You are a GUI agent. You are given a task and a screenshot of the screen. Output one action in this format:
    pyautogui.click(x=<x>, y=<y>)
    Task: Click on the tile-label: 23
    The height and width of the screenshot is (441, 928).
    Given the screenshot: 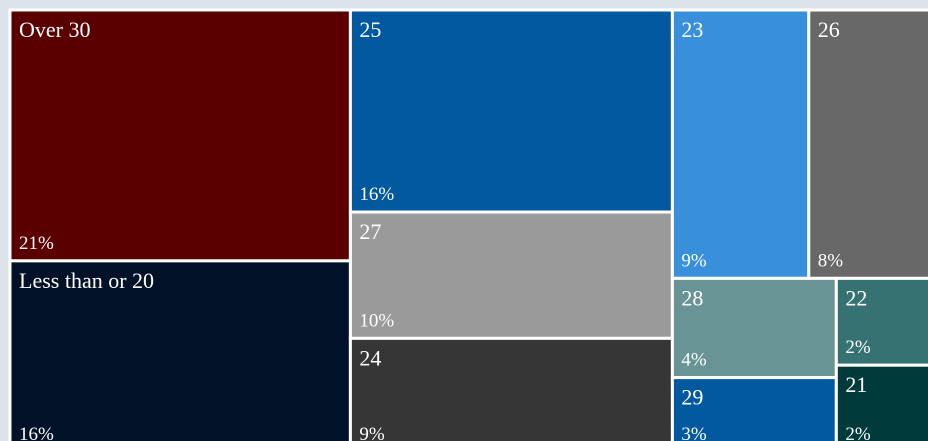 What is the action you would take?
    pyautogui.click(x=692, y=29)
    